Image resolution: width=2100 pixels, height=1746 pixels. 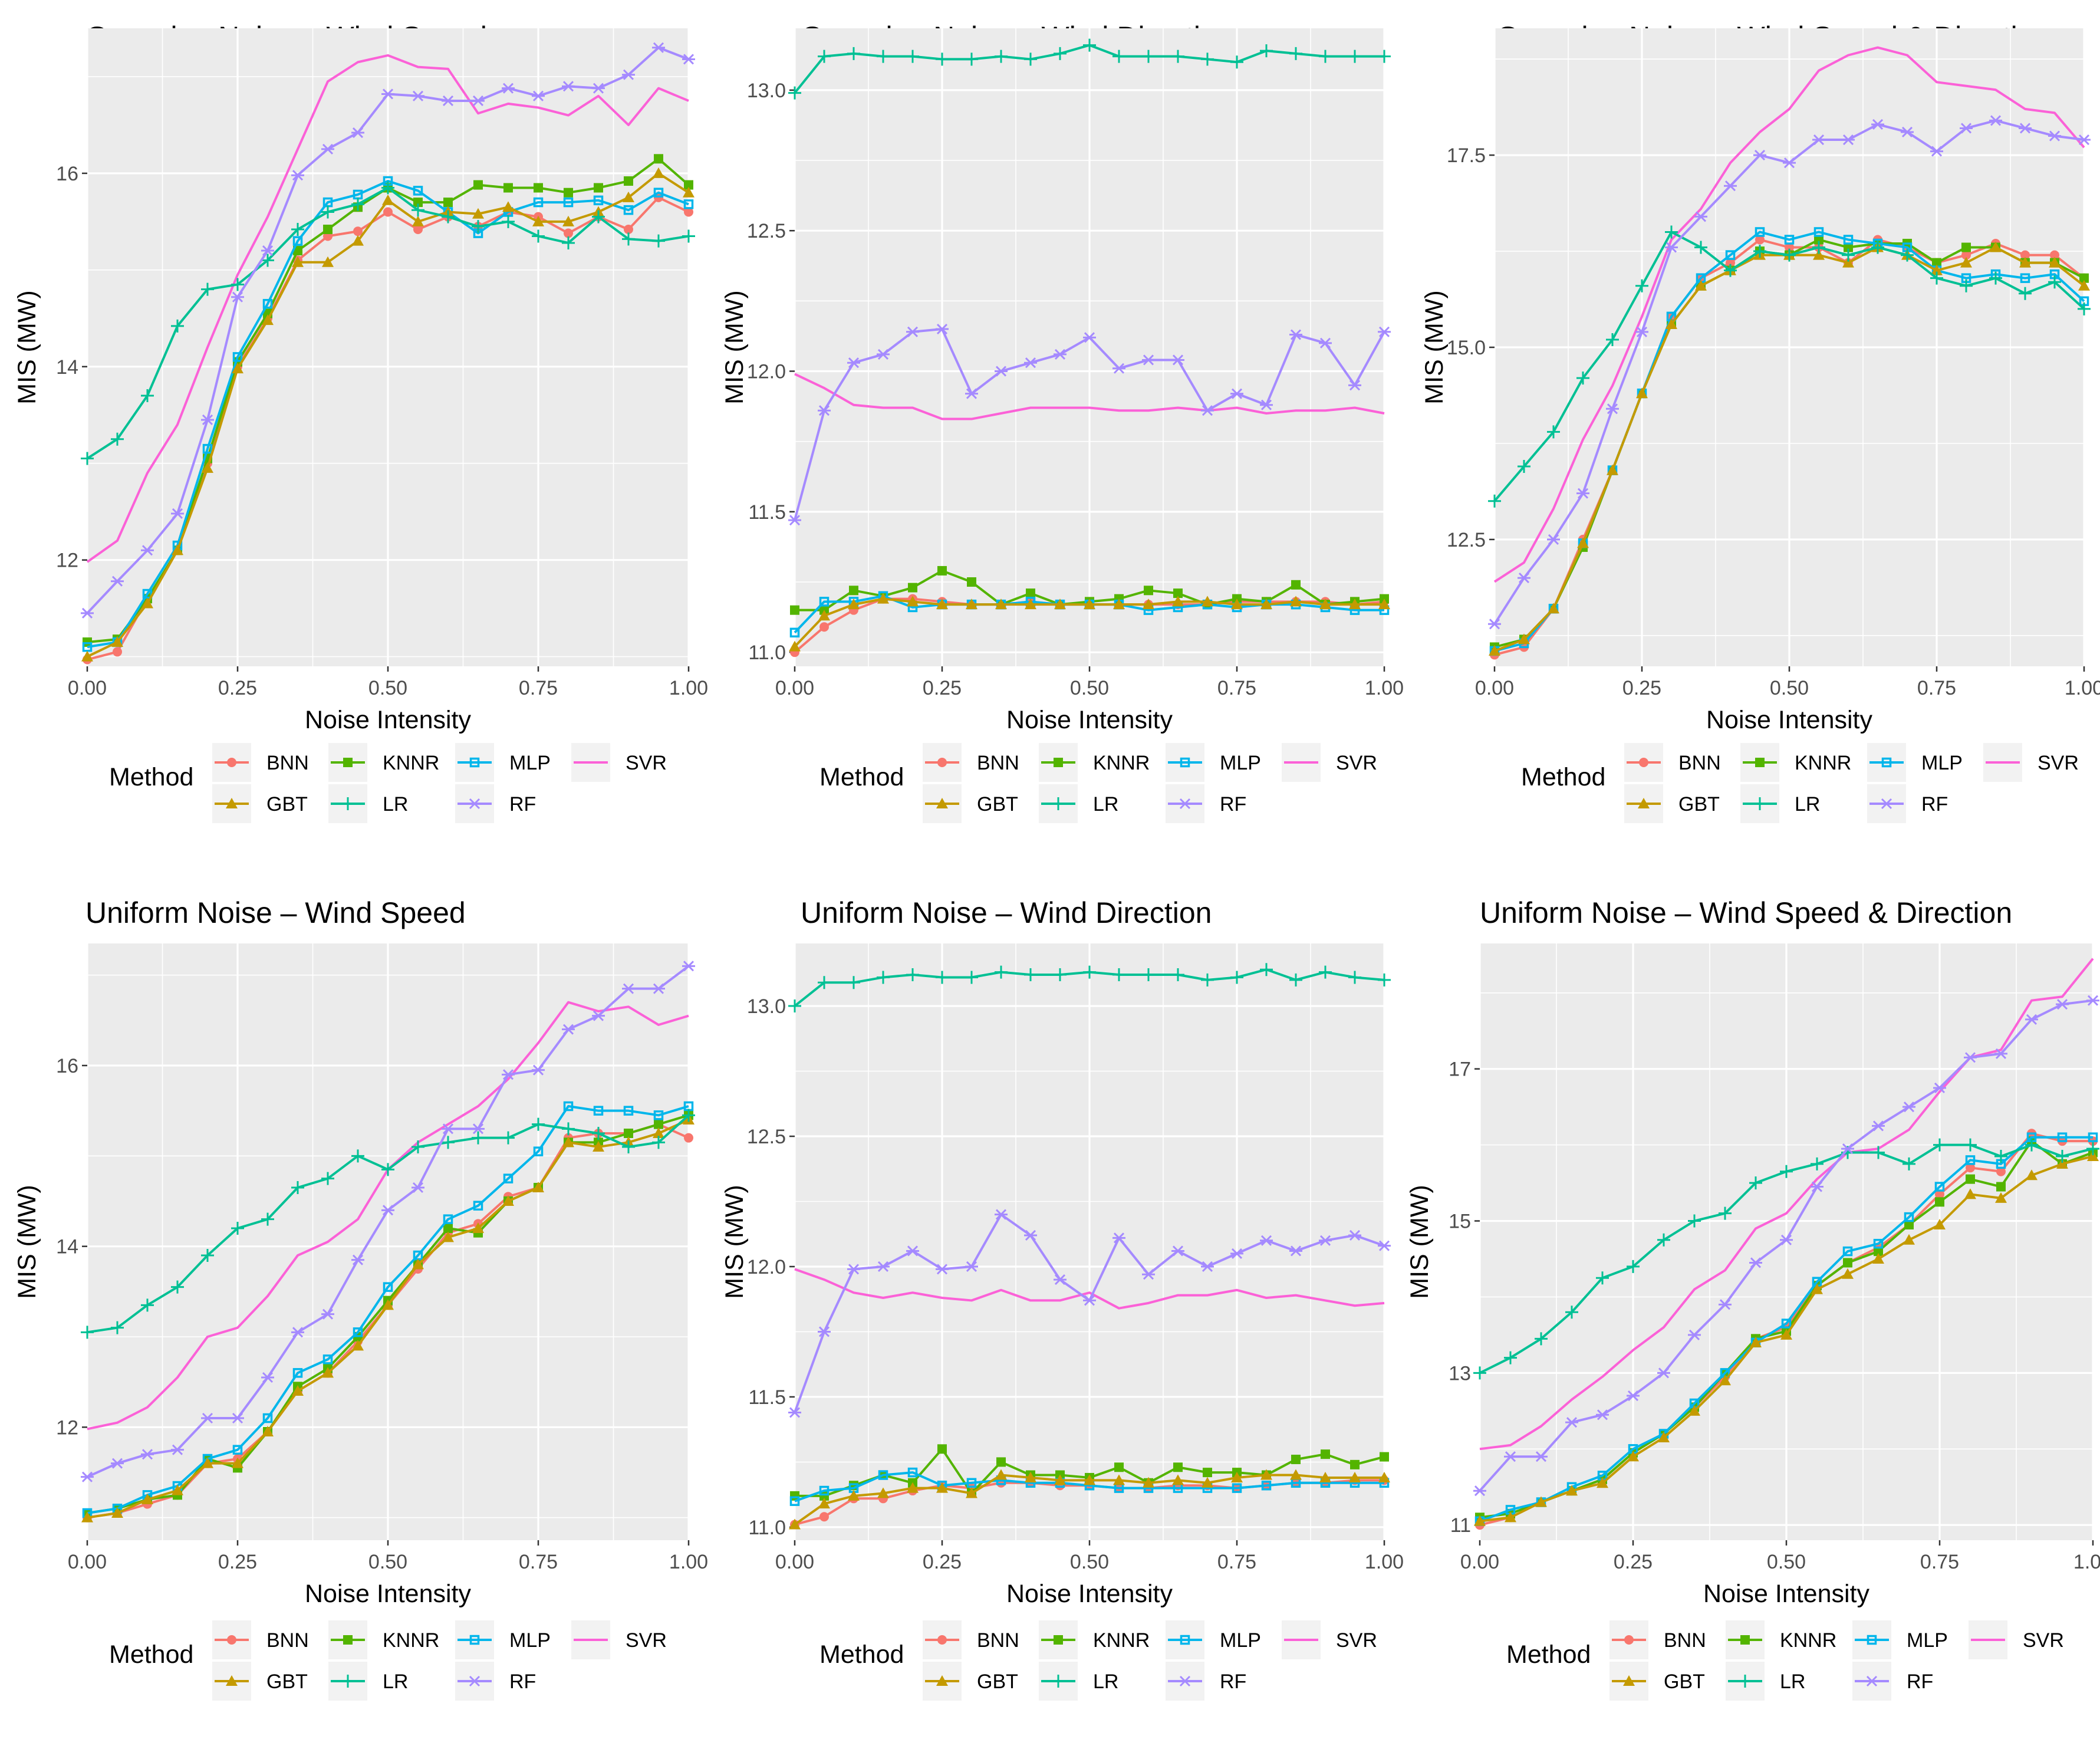 What do you see at coordinates (67, 1427) in the screenshot?
I see `y-tick-label: 12` at bounding box center [67, 1427].